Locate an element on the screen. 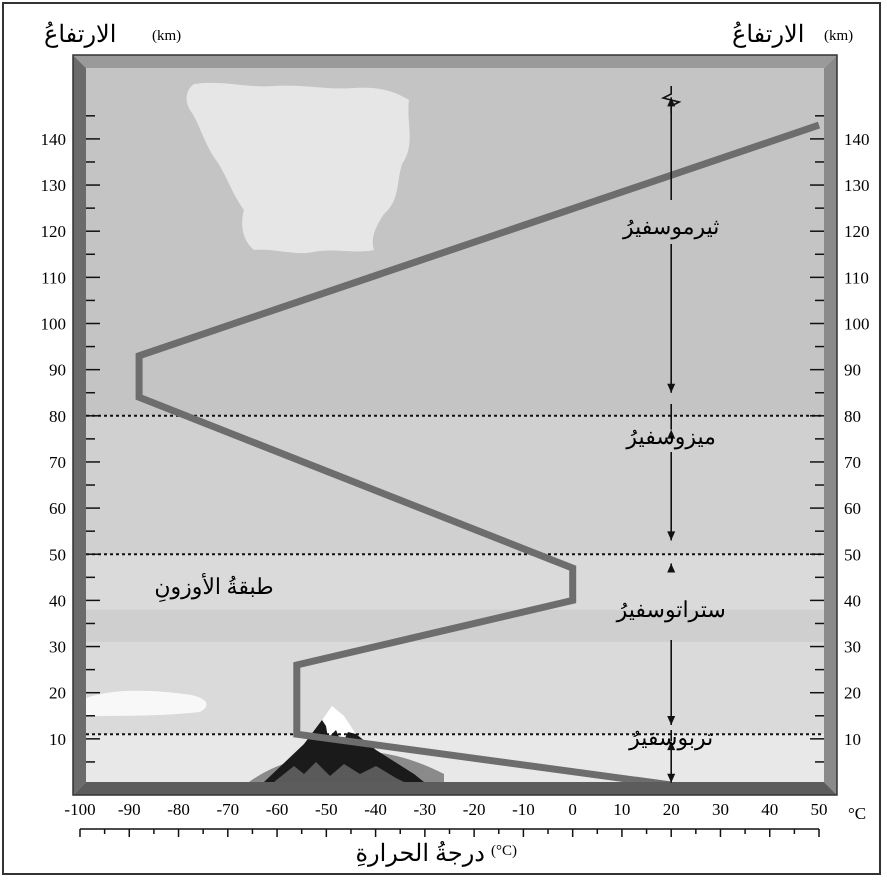 This screenshot has height=881, width=887. mesosphere-band is located at coordinates (455, 485).